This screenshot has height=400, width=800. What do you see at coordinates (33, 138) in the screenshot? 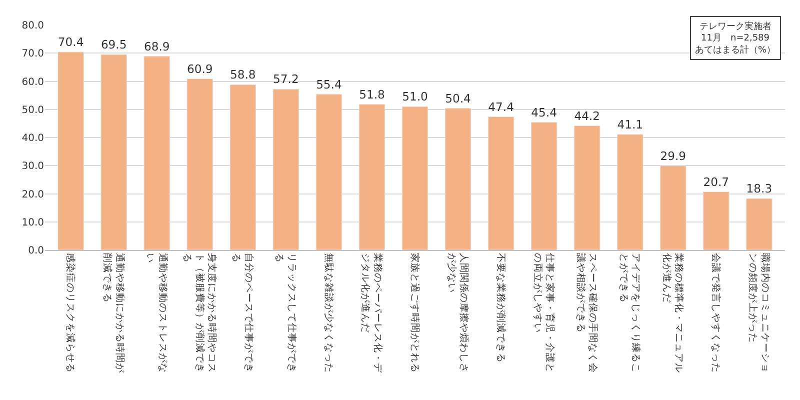
I see `y-tick-label: 40.0` at bounding box center [33, 138].